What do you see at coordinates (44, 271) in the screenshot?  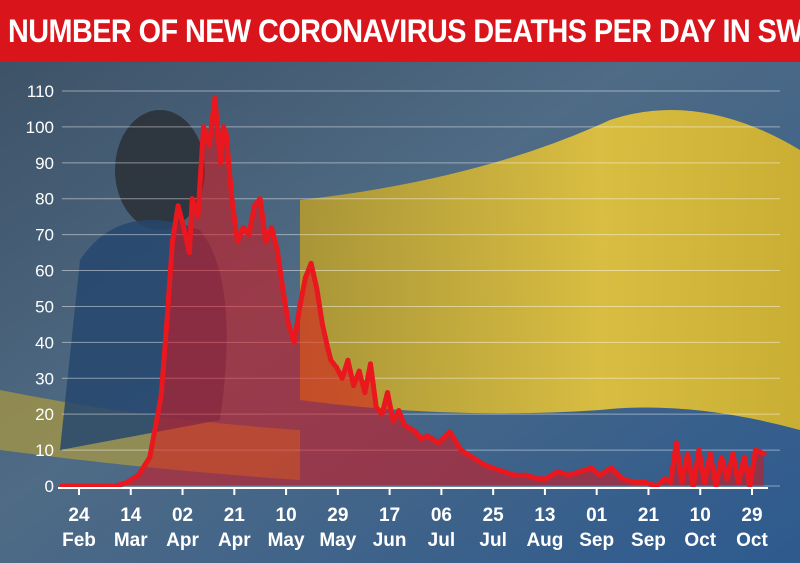 I see `y-tick-label: 60` at bounding box center [44, 271].